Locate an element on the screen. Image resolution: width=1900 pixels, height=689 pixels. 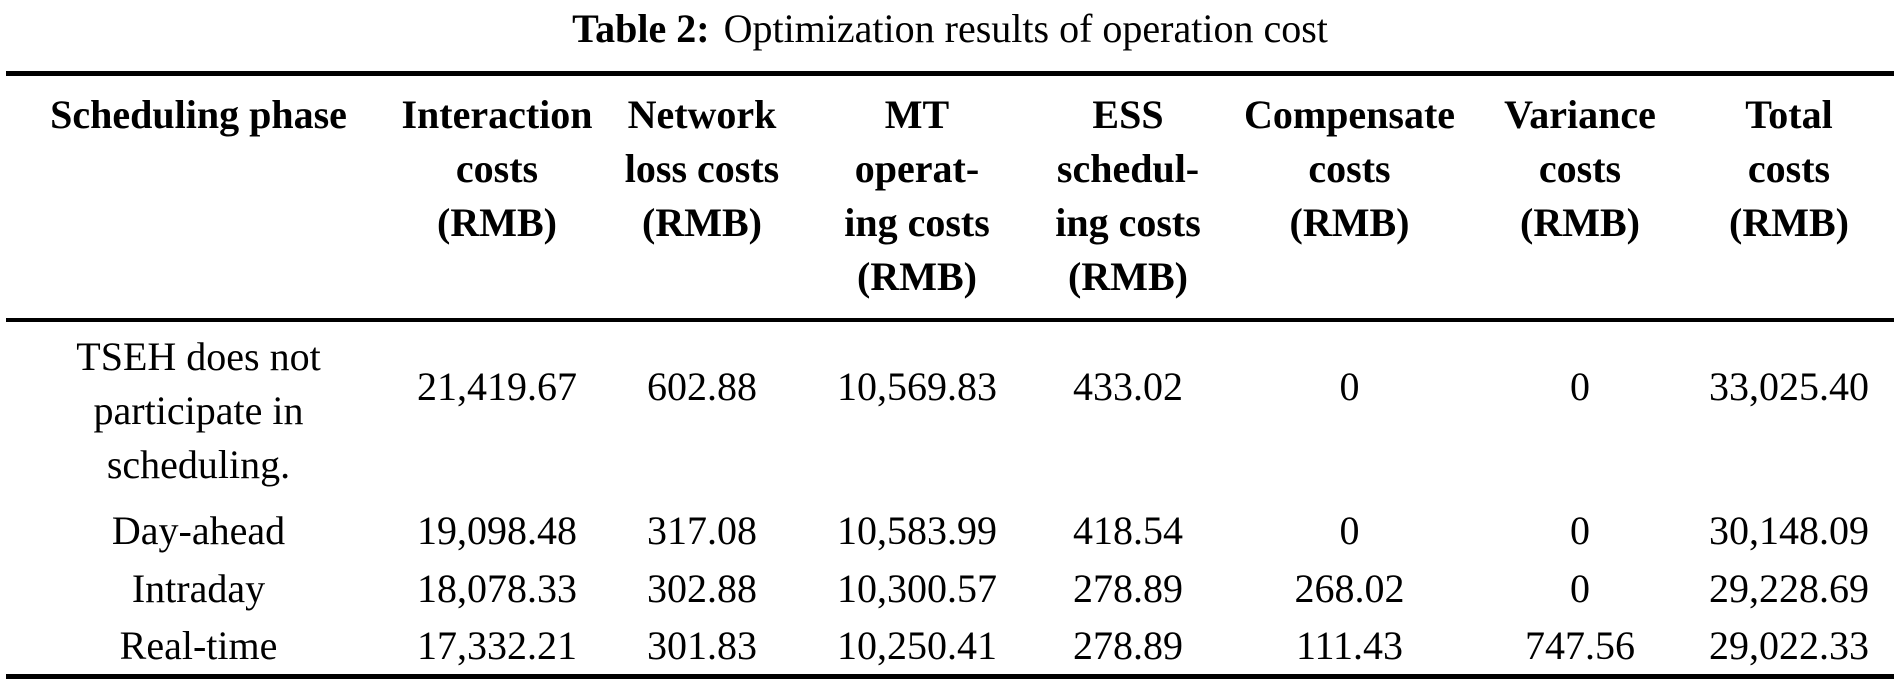
value-cell: 317.08 is located at coordinates (702, 530).